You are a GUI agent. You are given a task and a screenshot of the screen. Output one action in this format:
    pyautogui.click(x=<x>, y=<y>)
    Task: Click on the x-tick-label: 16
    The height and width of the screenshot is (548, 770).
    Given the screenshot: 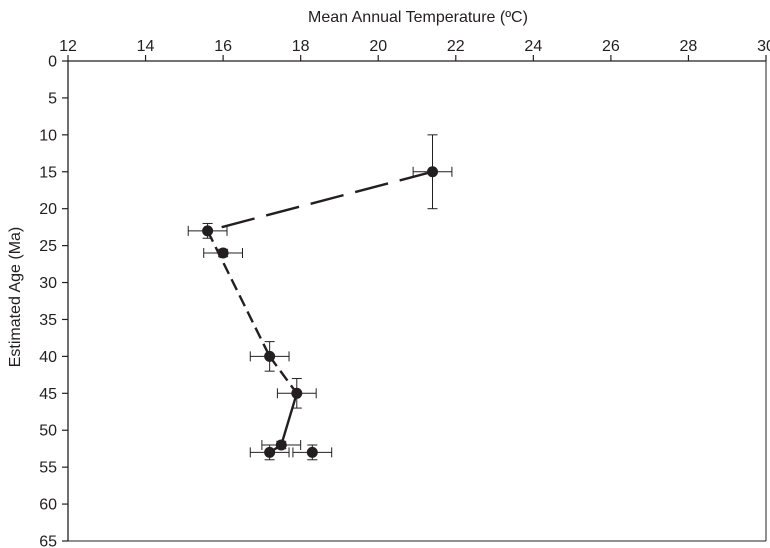 What is the action you would take?
    pyautogui.click(x=223, y=46)
    